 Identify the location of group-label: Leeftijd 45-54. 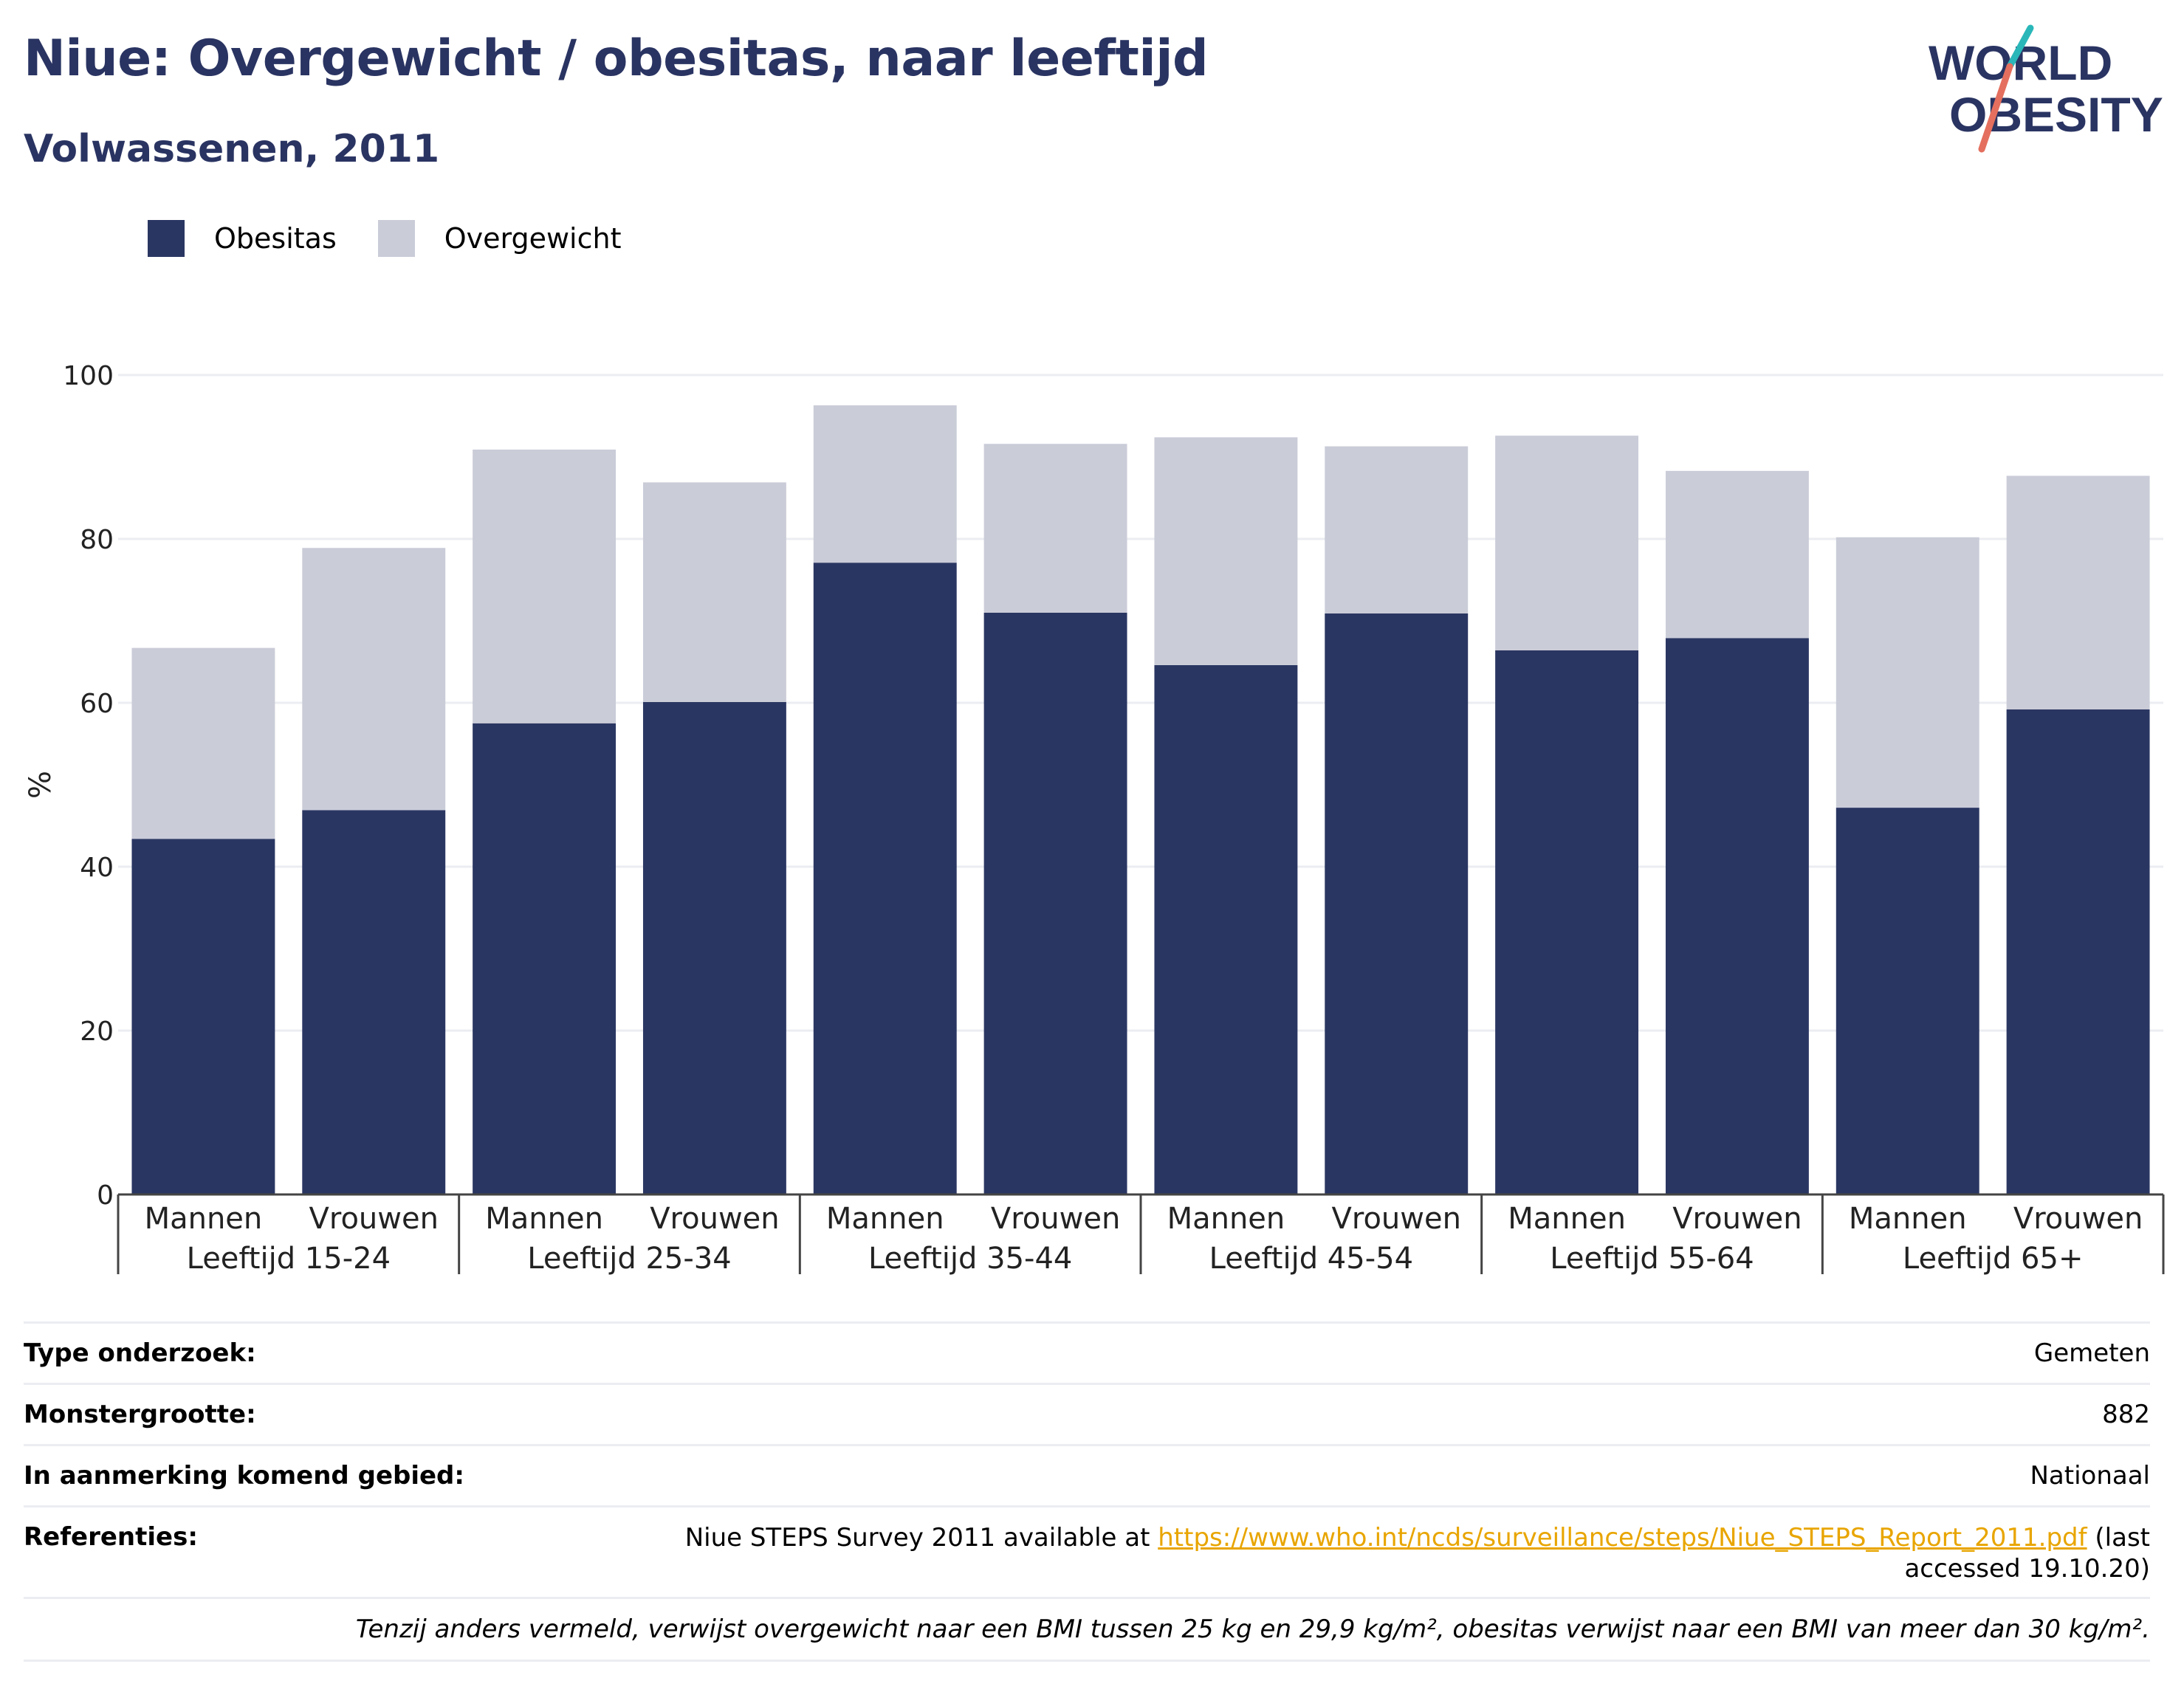
(1311, 1259).